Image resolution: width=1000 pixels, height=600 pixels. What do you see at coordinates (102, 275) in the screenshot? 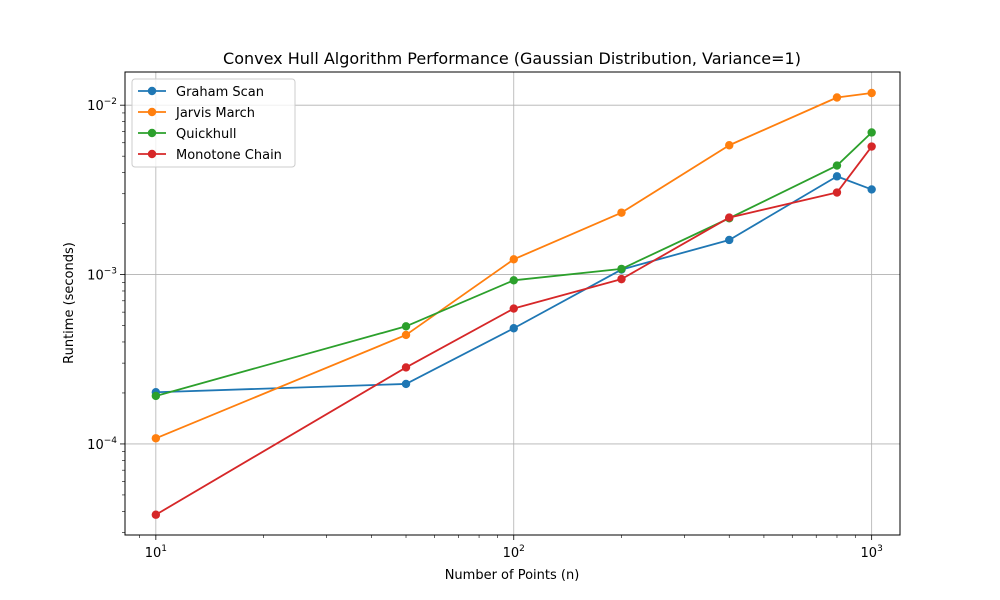
I see `y-tick-label: 10⁻³` at bounding box center [102, 275].